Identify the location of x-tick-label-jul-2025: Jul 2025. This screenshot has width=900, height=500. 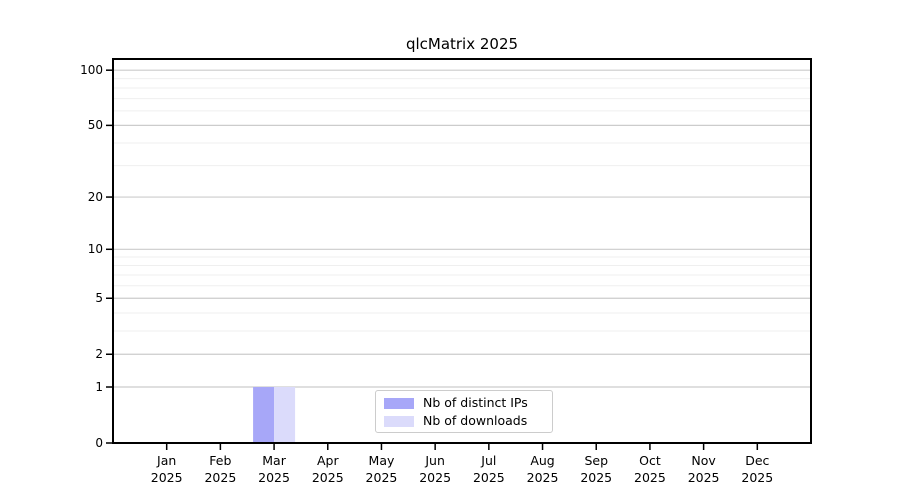
(488, 469).